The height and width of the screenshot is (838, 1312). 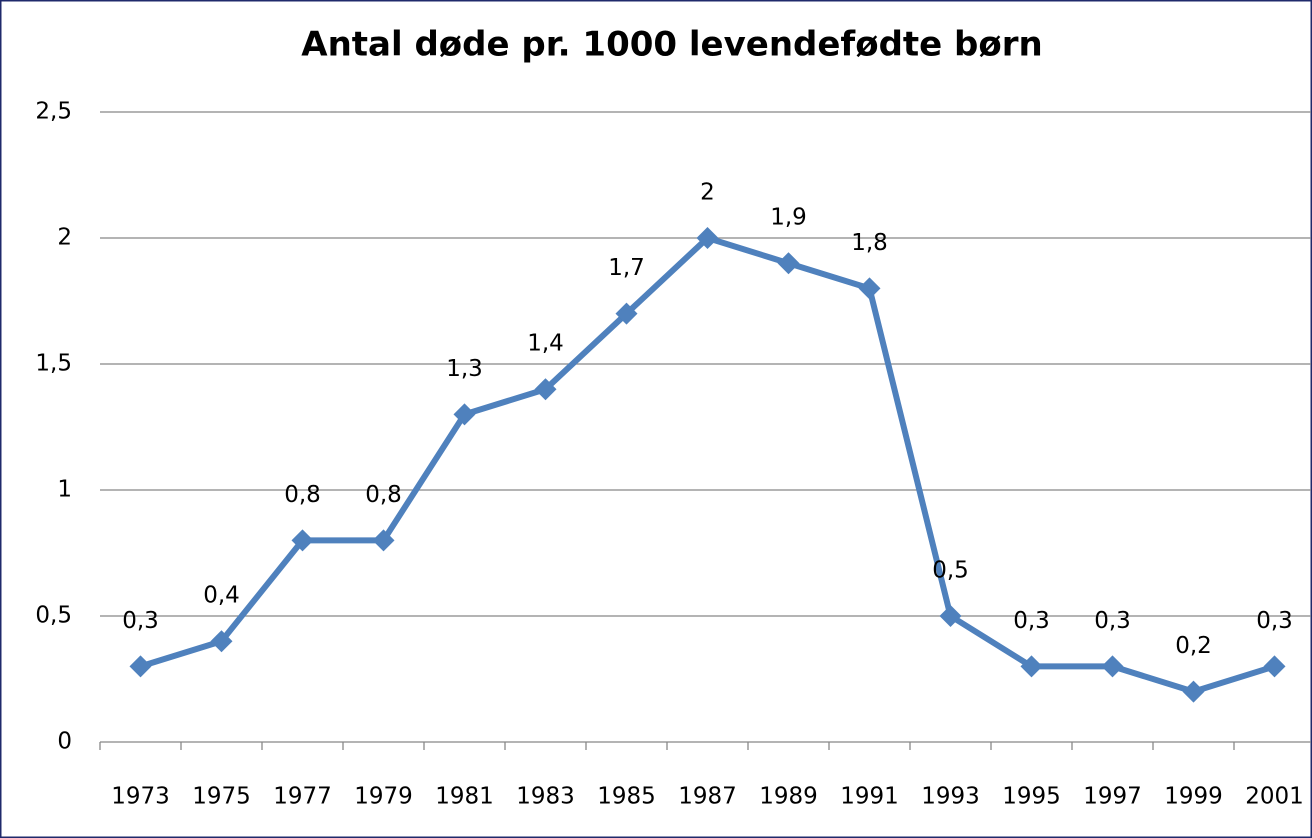 I want to click on x-tick-label: 1989, so click(x=788, y=797).